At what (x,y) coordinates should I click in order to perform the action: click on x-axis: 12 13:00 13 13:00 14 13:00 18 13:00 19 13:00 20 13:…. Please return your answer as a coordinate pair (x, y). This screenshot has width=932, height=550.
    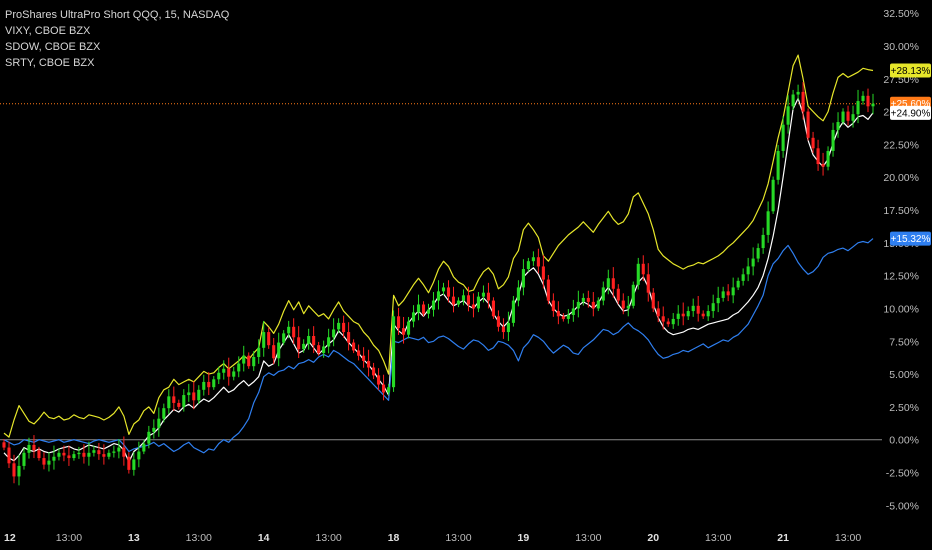
    Looking at the image, I should click on (432, 538).